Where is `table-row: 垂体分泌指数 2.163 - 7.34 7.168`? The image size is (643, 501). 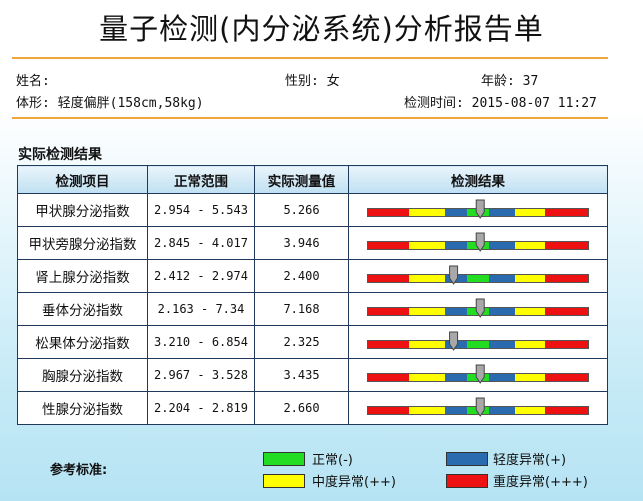
table-row: 垂体分泌指数 2.163 - 7.34 7.168 is located at coordinates (312, 309).